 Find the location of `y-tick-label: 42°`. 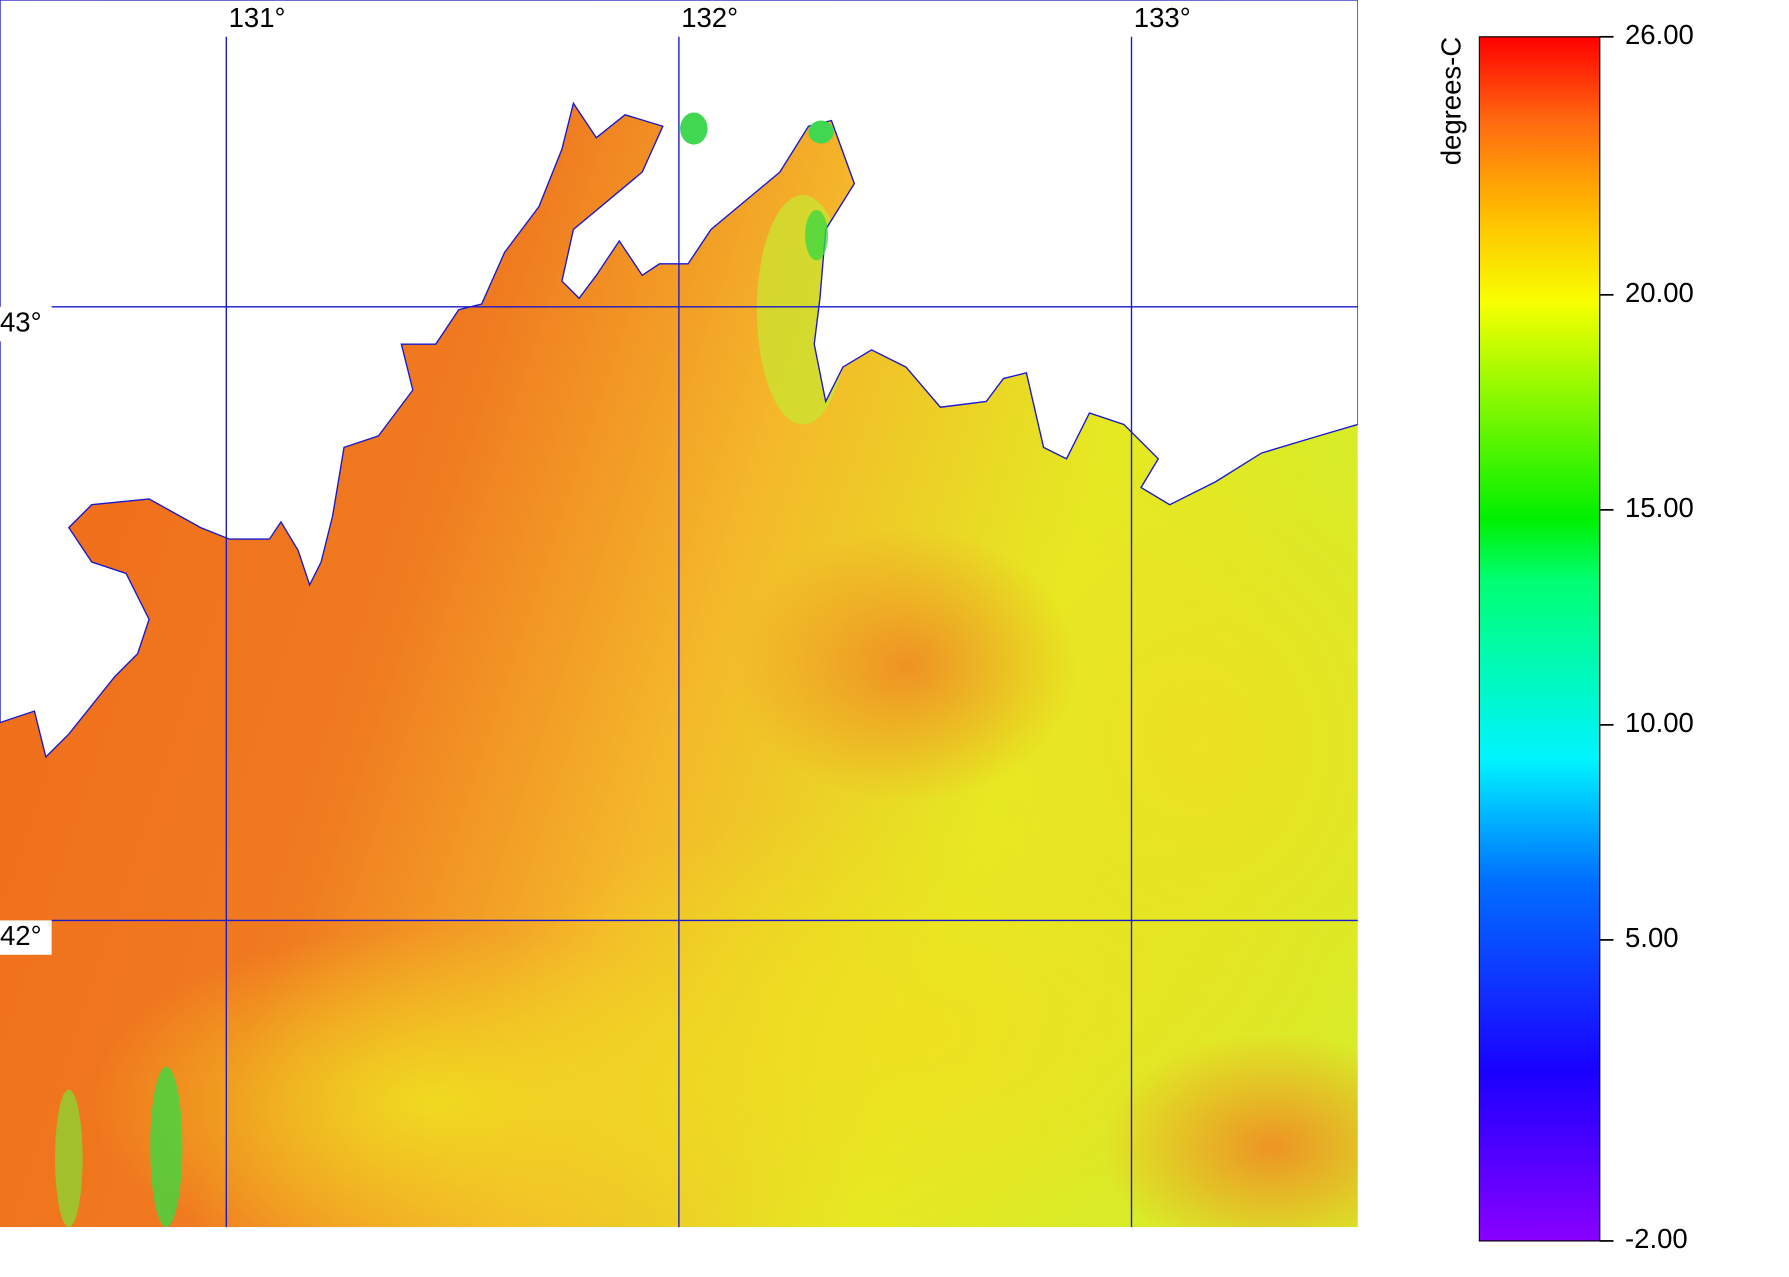

y-tick-label: 42° is located at coordinates (21, 935).